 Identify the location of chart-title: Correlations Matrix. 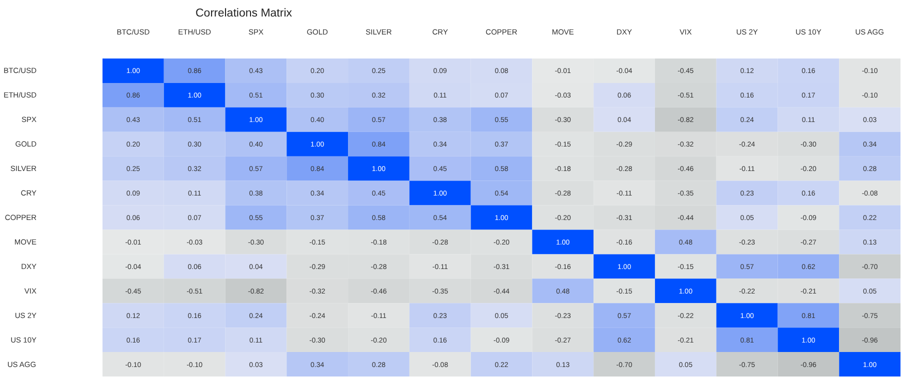
(244, 14).